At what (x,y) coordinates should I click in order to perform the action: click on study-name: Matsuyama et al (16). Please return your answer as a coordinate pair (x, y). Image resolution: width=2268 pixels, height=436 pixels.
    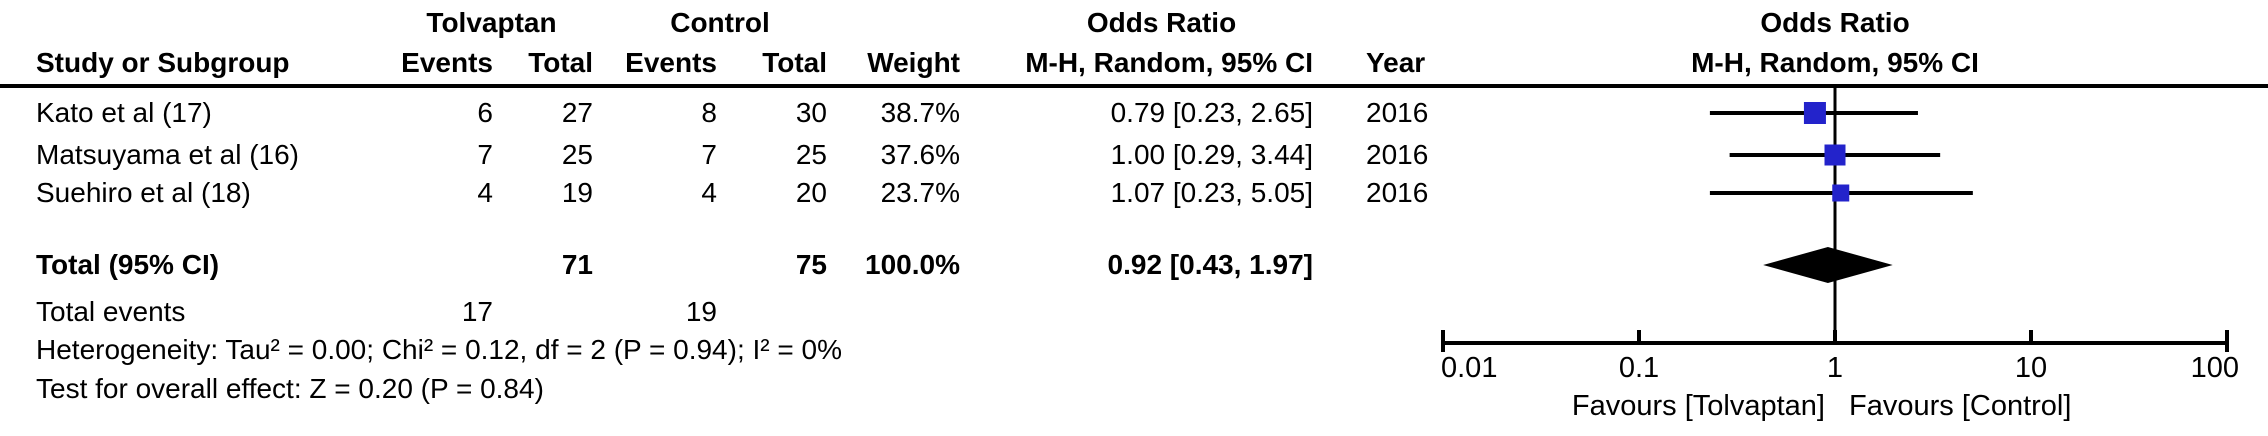
    Looking at the image, I should click on (167, 154).